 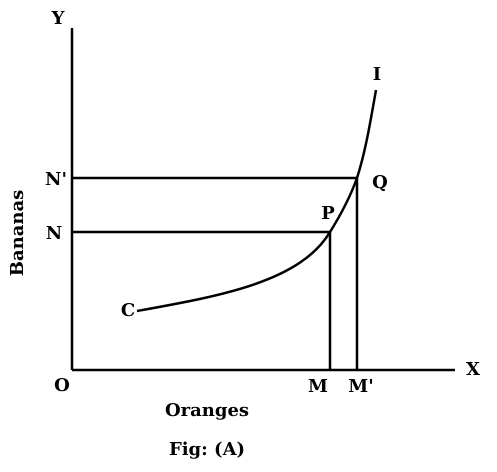 I want to click on point-label: M', so click(x=360, y=386).